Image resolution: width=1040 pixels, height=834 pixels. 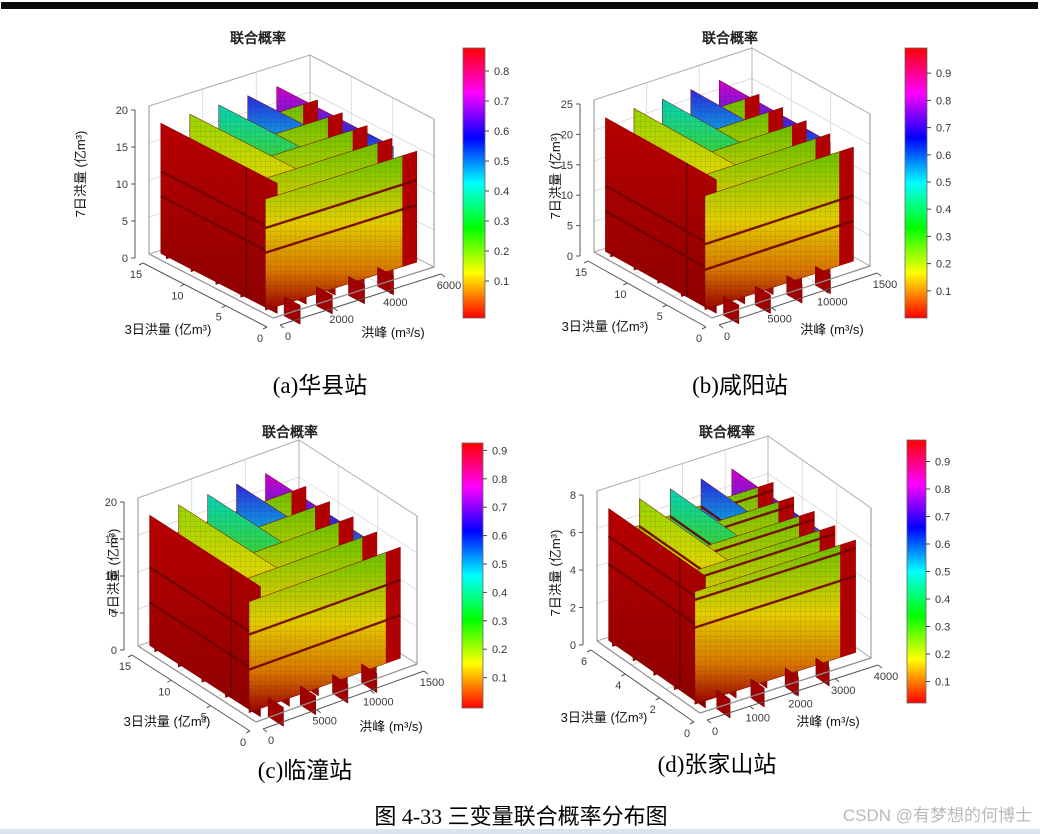 I want to click on caption-d: (d)张家山站, so click(x=717, y=764).